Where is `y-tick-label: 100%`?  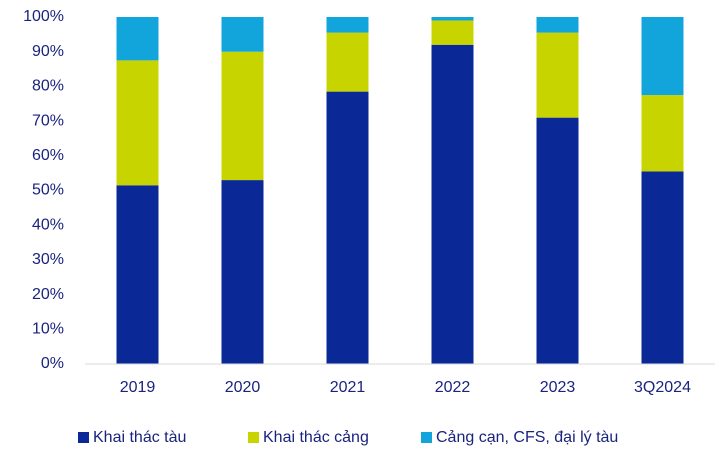
y-tick-label: 100% is located at coordinates (43, 16).